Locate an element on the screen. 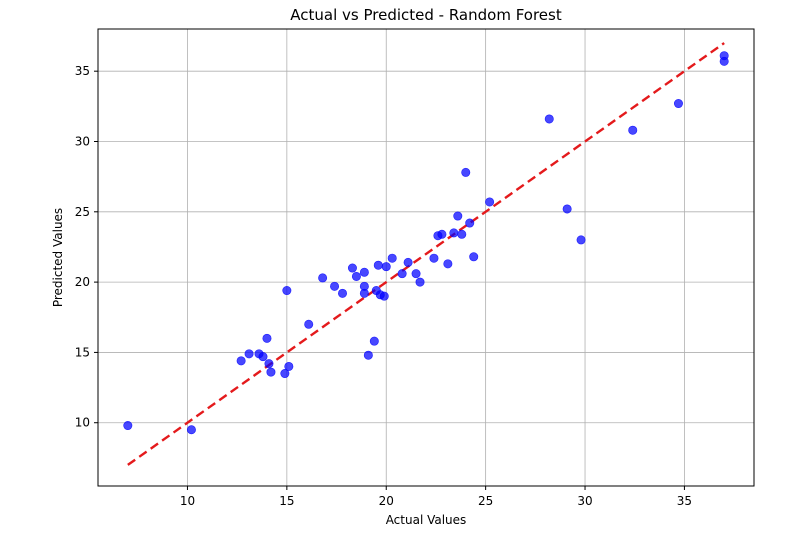 The width and height of the screenshot is (800, 557). chart-title: Actual vs Predicted - Random Forest is located at coordinates (426, 15).